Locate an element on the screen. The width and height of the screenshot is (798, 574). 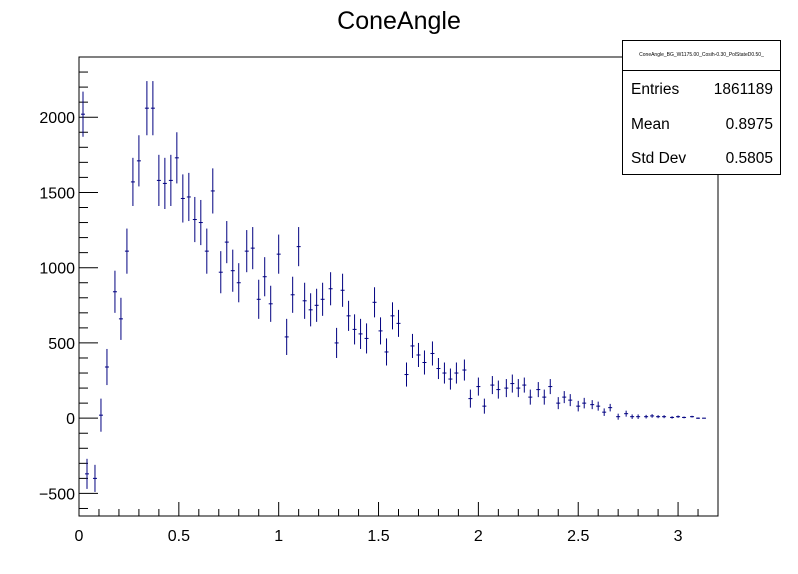
stats-value: 1861189 is located at coordinates (743, 89).